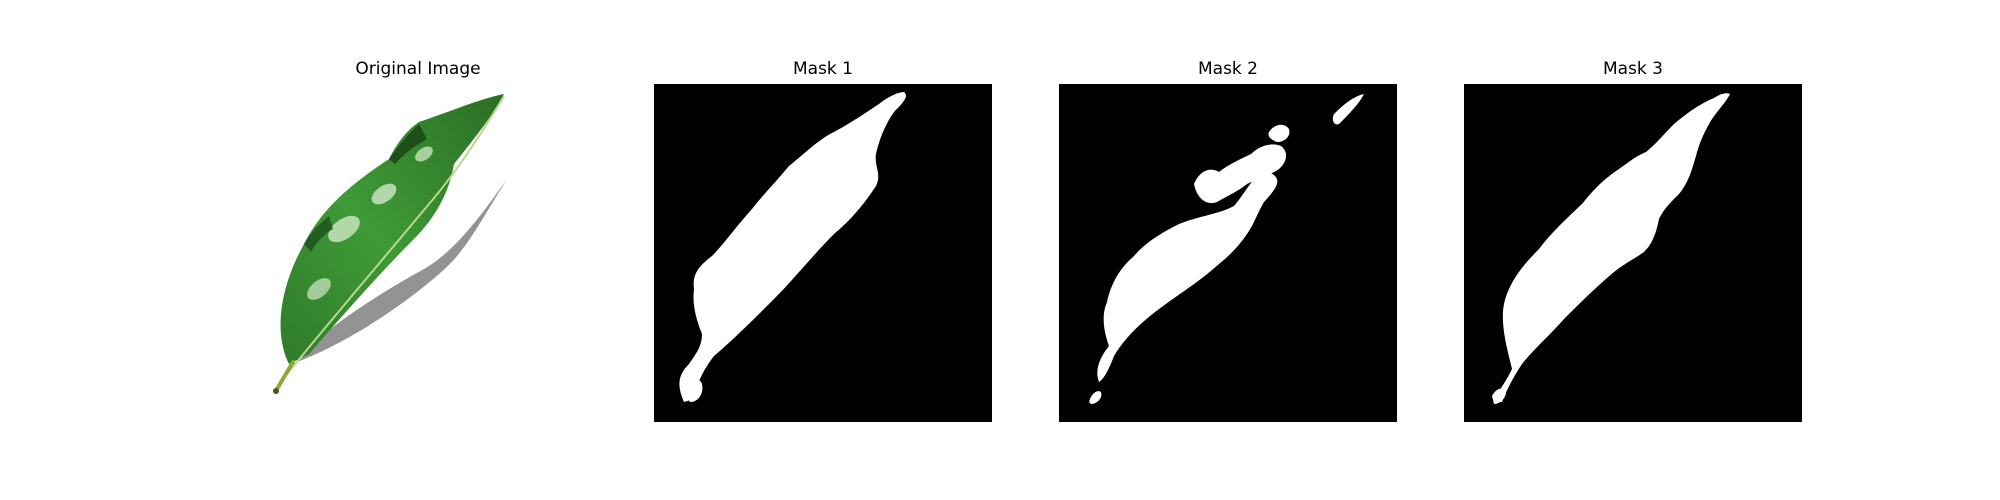 This screenshot has width=2000, height=500. I want to click on mask-3-image, so click(1633, 253).